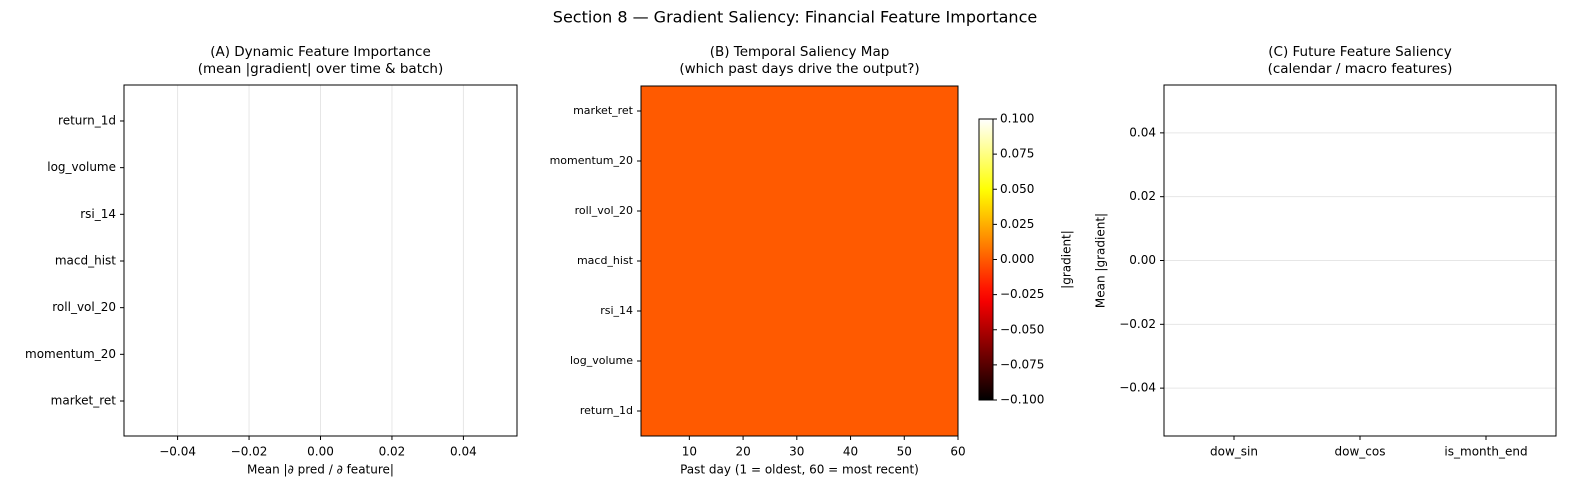 This screenshot has width=1590, height=495. I want to click on x-tick-label: 50, so click(904, 452).